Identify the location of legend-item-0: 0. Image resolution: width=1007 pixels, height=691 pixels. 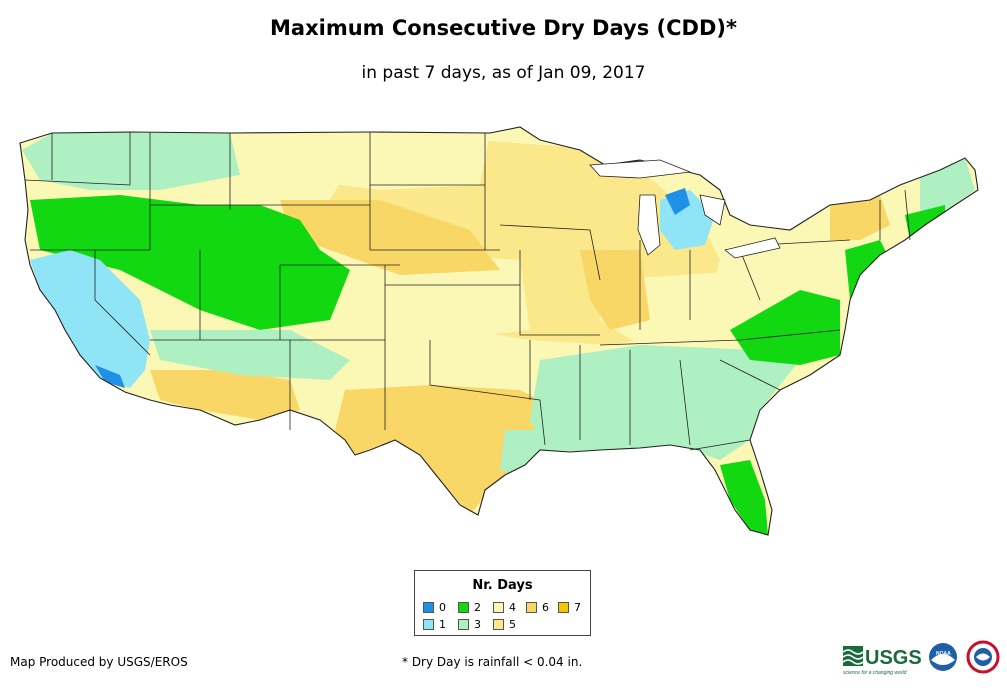
(434, 607).